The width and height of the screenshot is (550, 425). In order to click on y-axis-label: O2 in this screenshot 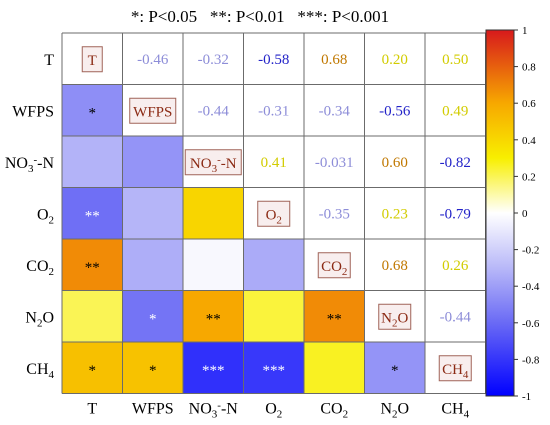, I will do `click(45, 216)`.